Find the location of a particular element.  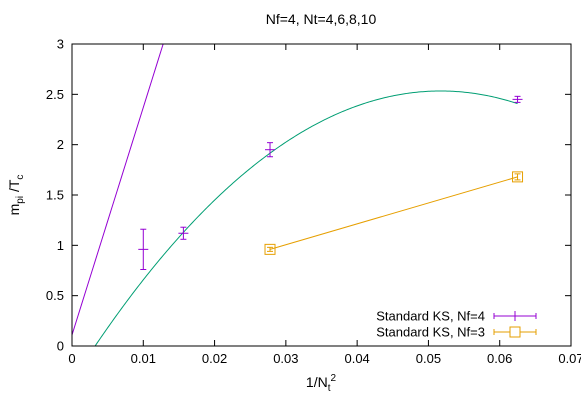

legend-label-0: Standard KS, Nf=4 is located at coordinates (430, 316).